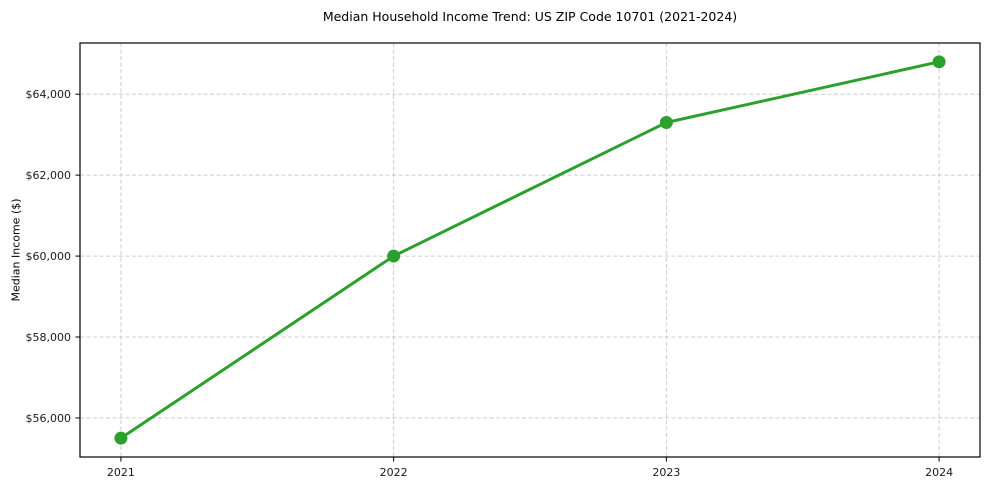 The width and height of the screenshot is (989, 490). Describe the element at coordinates (49, 418) in the screenshot. I see `y-tick-label: $56,000` at that location.